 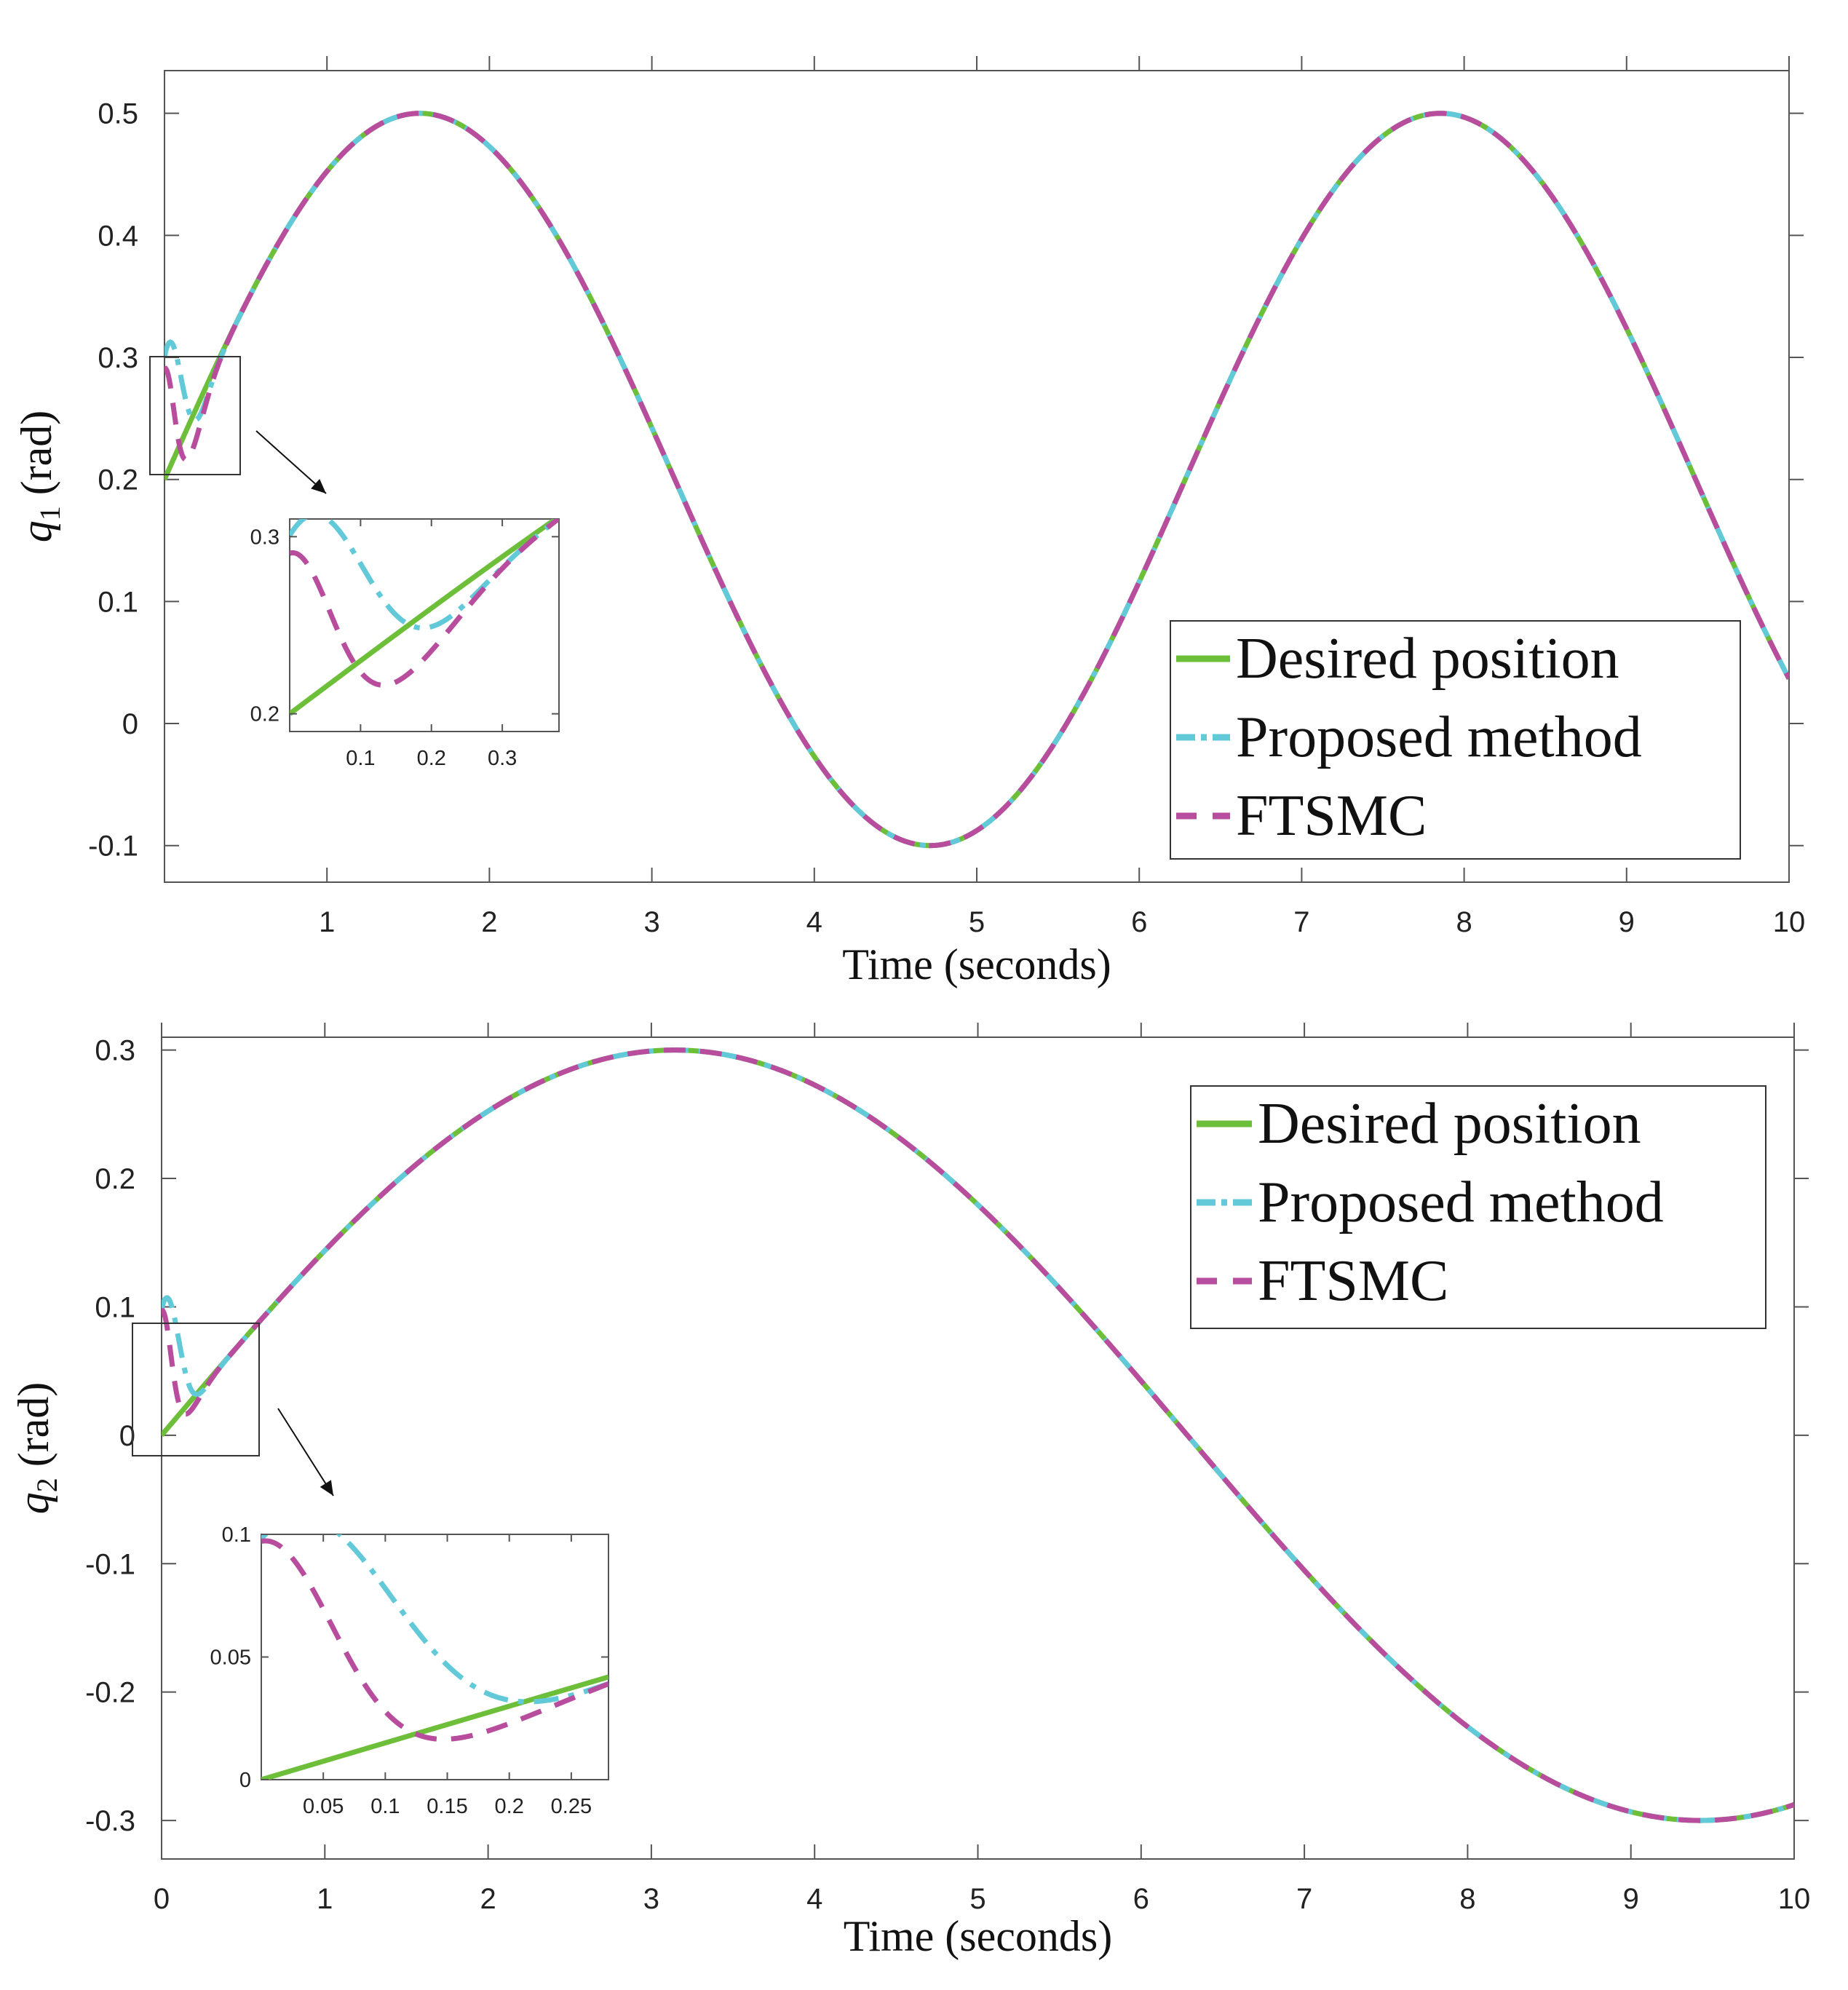 I want to click on y-tick-label: 0.5, so click(x=118, y=114).